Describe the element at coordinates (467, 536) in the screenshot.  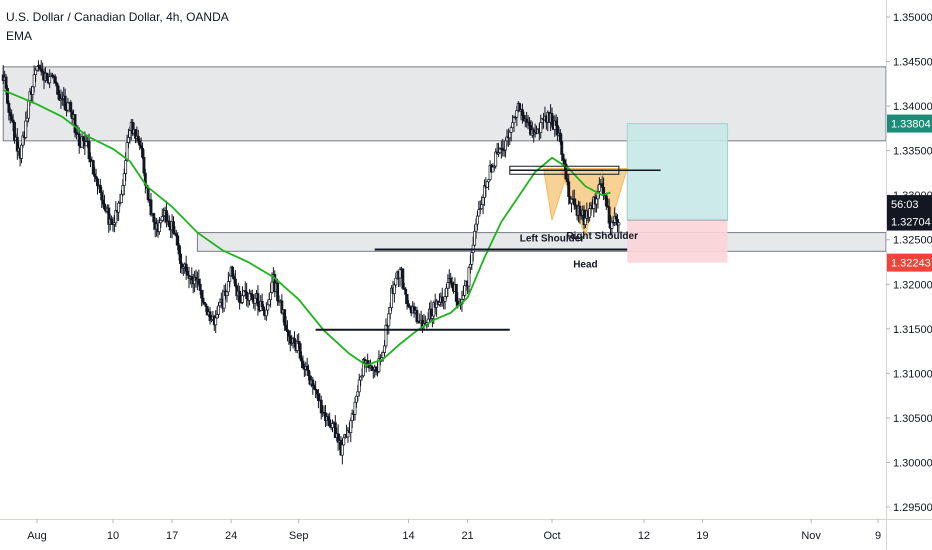
I see `x-tick-label: 21` at that location.